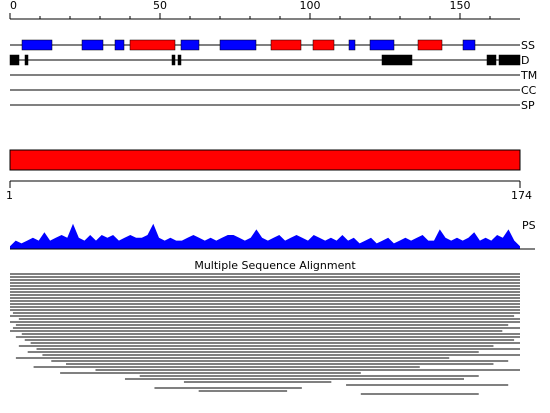  I want to click on ps-area, so click(265, 236).